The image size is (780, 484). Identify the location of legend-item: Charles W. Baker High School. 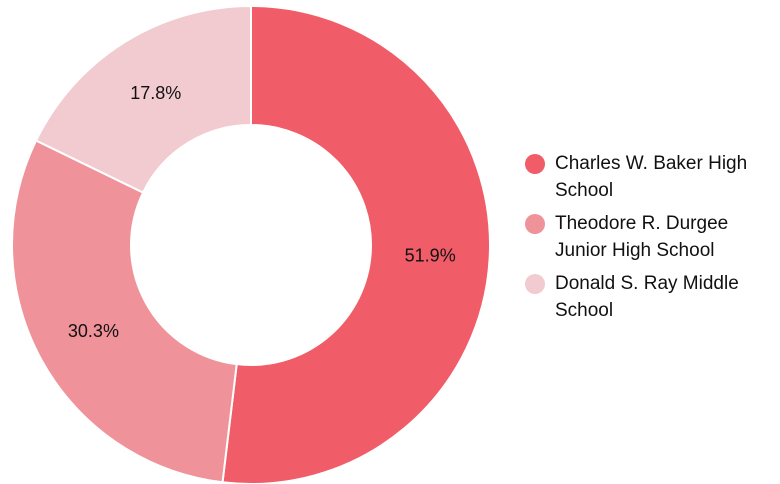
(650, 177).